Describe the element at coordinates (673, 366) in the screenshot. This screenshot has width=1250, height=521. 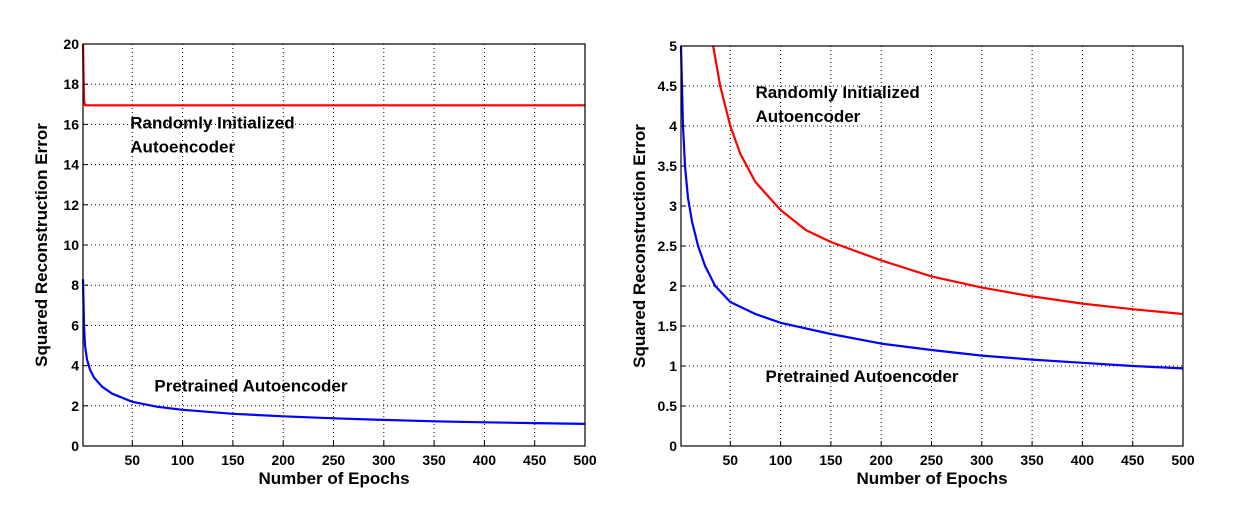
I see `y-tick-label: 1` at that location.